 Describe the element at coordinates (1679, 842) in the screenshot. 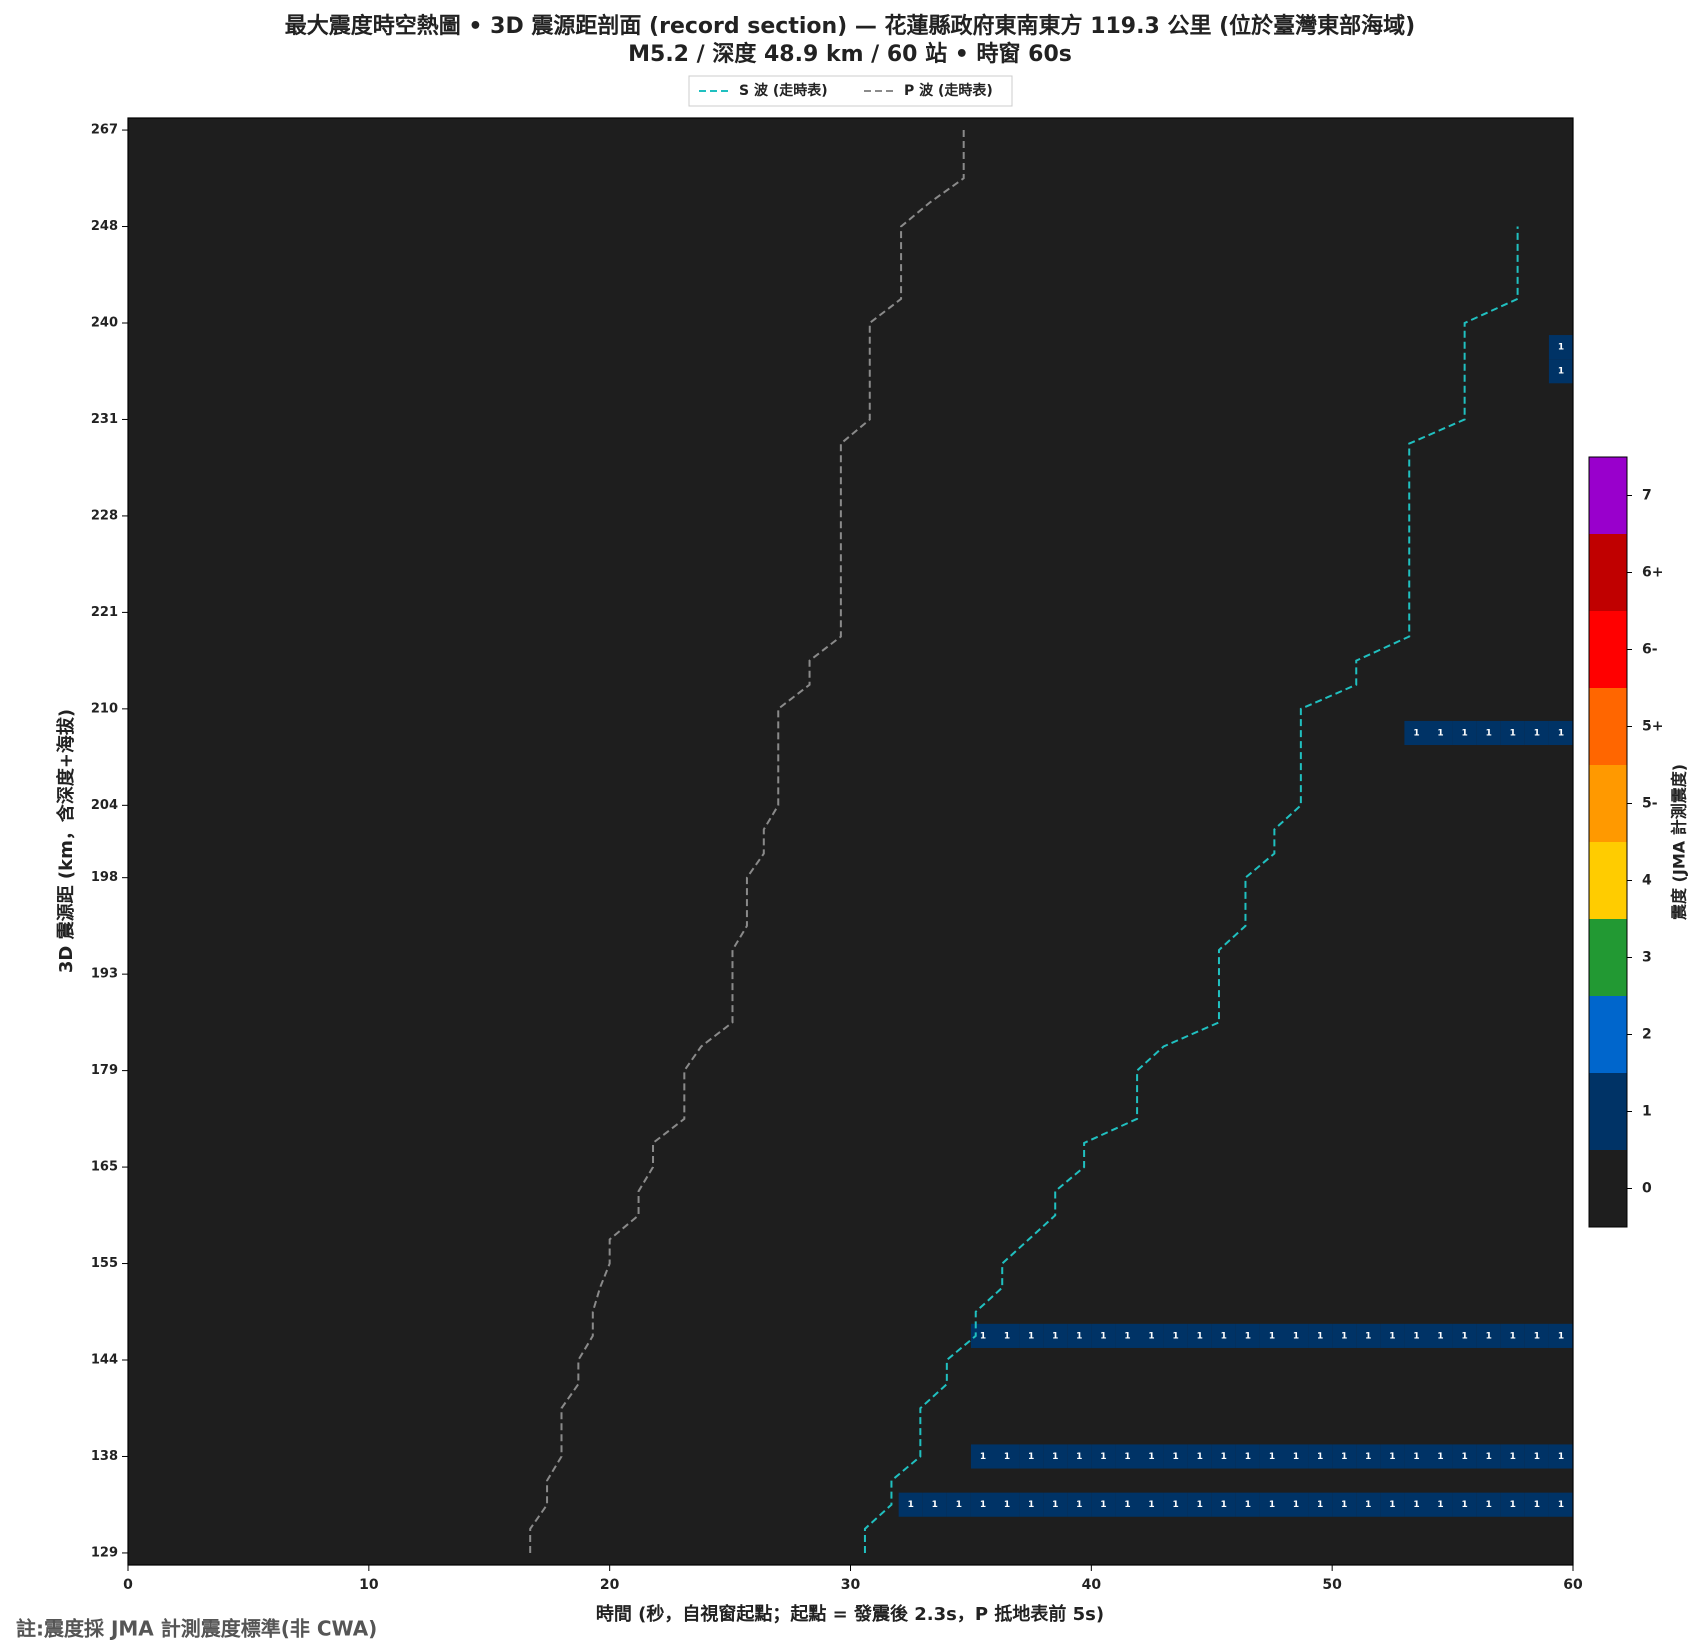

I see `colorbar-label: 震度 (JMA 計測震度)` at that location.